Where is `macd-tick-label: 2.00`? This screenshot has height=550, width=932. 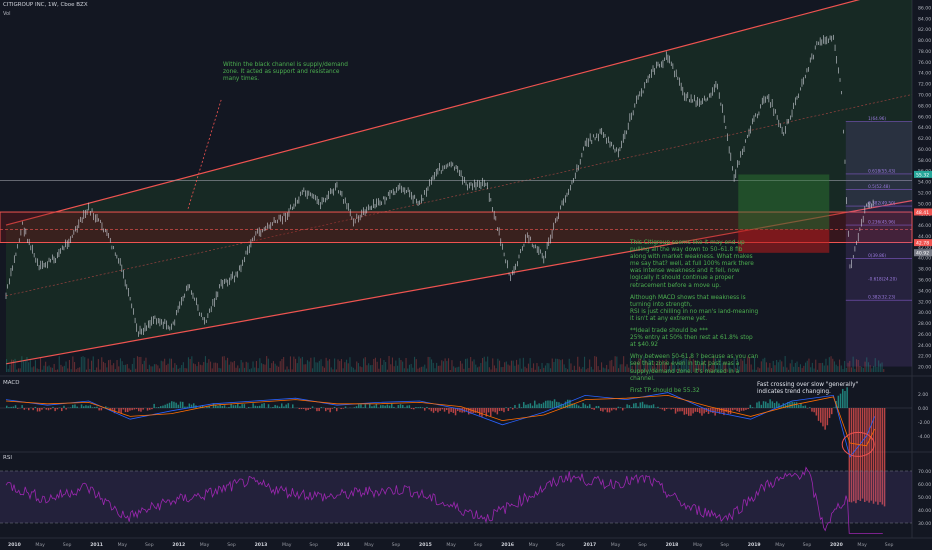
macd-tick-label: 2.00 is located at coordinates (923, 395).